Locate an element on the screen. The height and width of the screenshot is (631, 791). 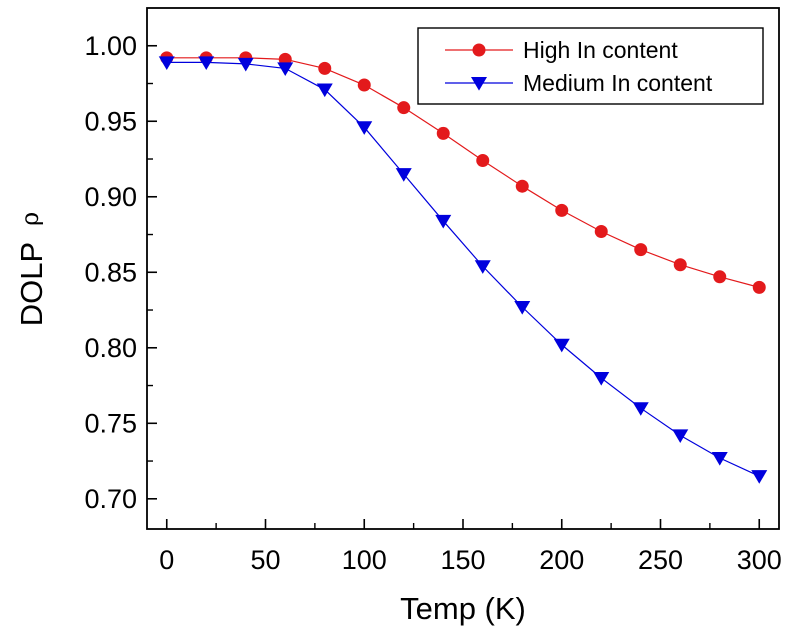
y-tick-label: 0.90 is located at coordinates (110, 197).